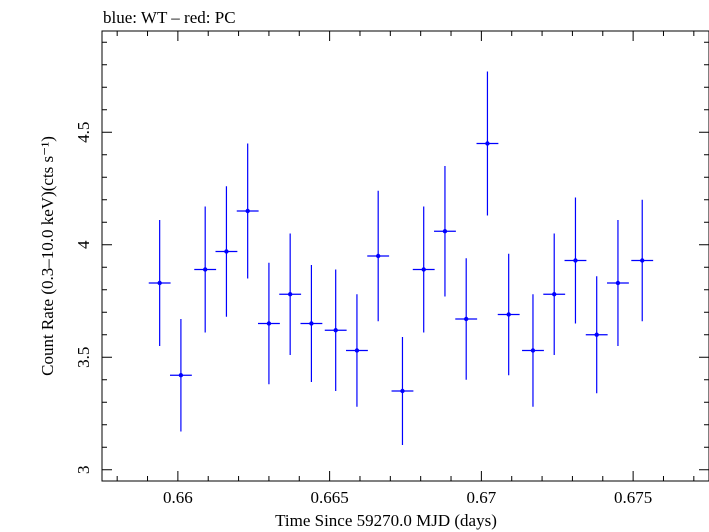 The width and height of the screenshot is (709, 532). Describe the element at coordinates (482, 497) in the screenshot. I see `x-tick-label: 0.67` at that location.